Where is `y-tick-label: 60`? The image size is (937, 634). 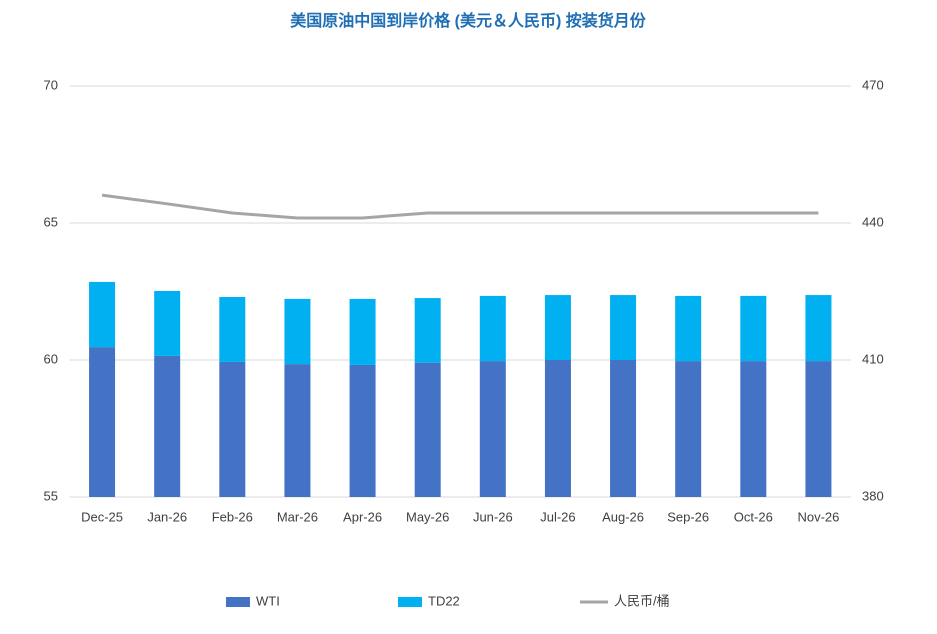 y-tick-label: 60 is located at coordinates (51, 358).